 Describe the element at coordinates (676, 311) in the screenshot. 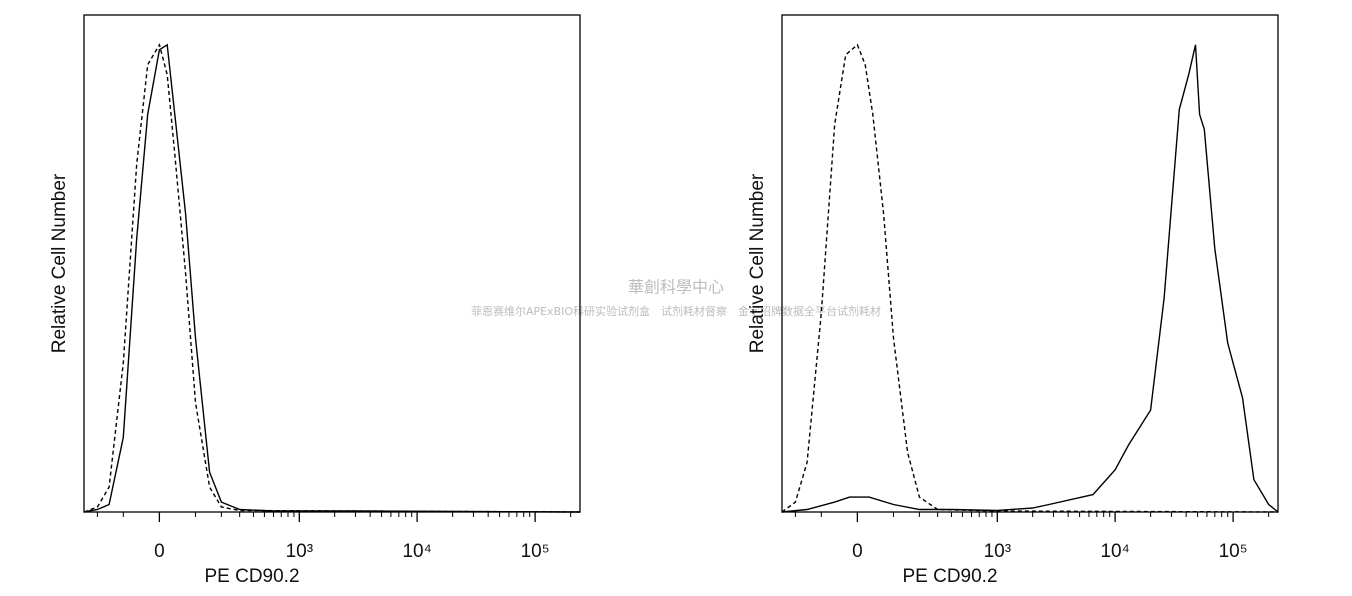

I see `watermark-subtitle: 菲恩赛维尔APExBIO科研实验试剂盒 试剂耗材督察 金字招牌数据全平台试剂耗材` at that location.